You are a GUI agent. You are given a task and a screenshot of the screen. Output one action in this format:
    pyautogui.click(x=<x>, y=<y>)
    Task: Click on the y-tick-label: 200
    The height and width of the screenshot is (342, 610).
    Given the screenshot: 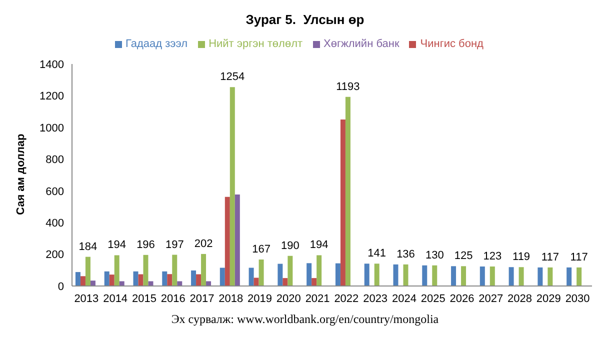 What is the action you would take?
    pyautogui.click(x=55, y=255)
    